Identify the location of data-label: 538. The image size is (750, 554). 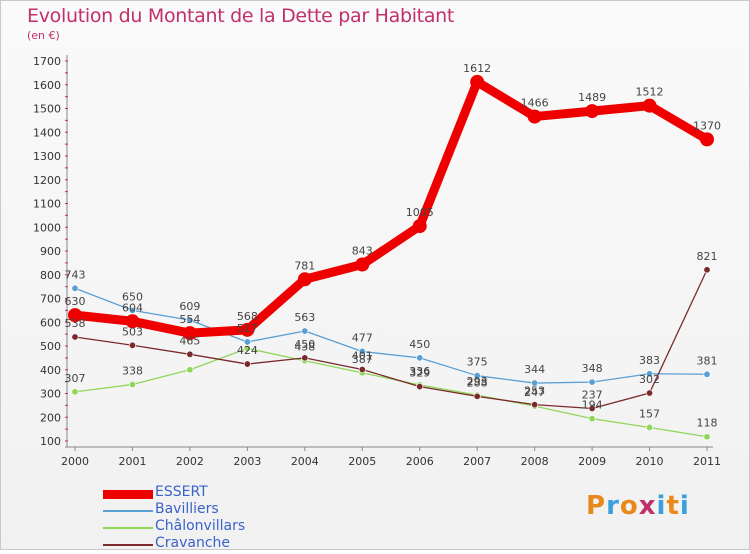
(75, 323).